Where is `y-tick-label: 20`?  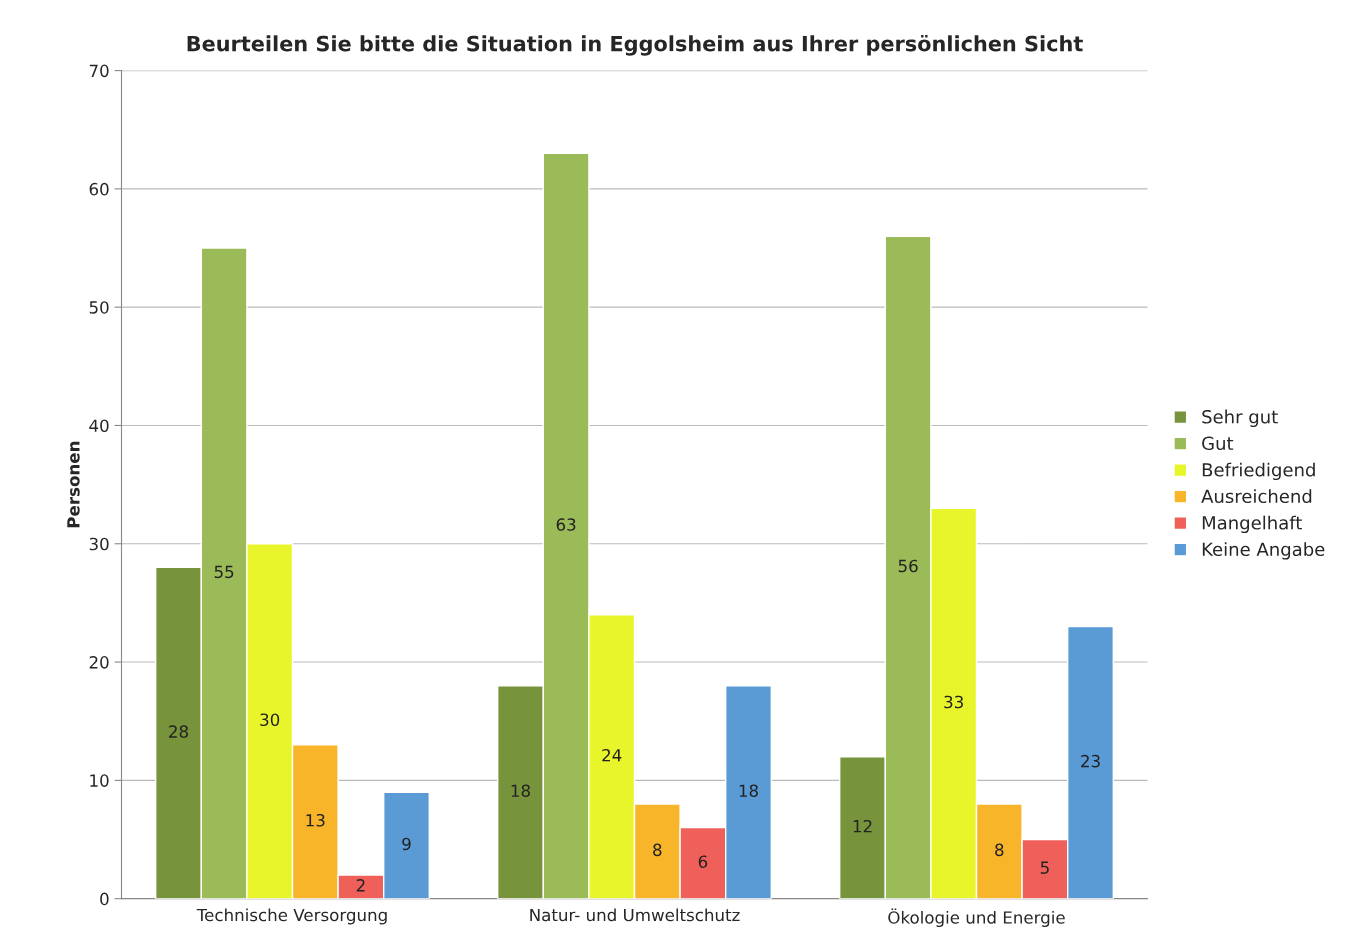
y-tick-label: 20 is located at coordinates (99, 662).